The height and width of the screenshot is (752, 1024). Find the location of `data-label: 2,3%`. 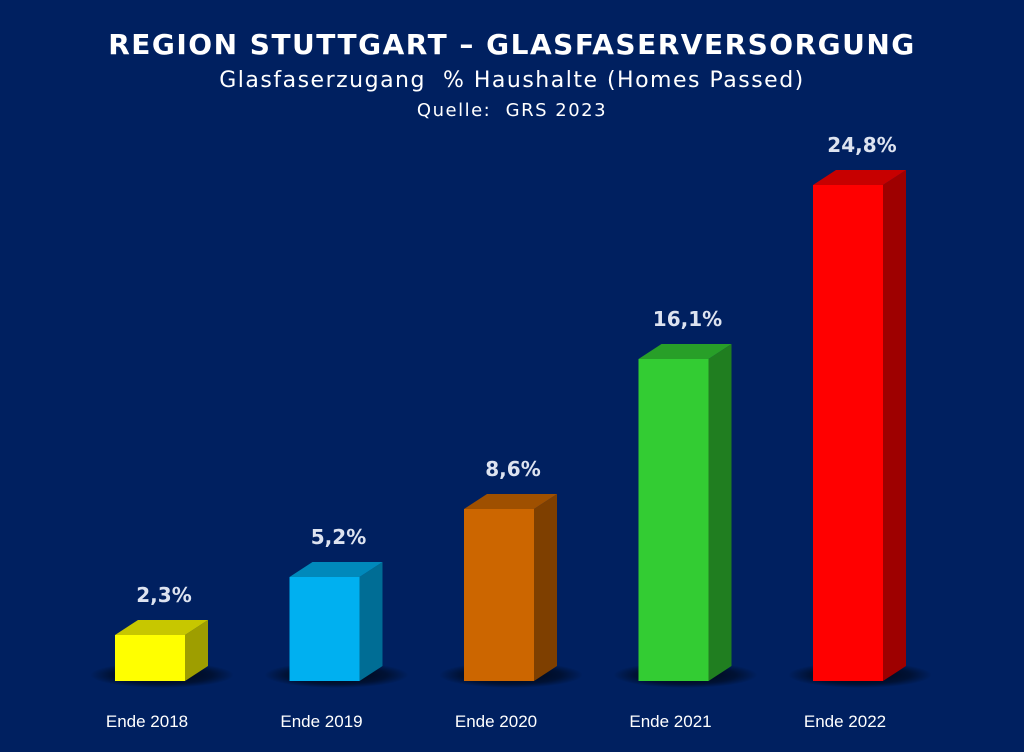

data-label: 2,3% is located at coordinates (163, 595).